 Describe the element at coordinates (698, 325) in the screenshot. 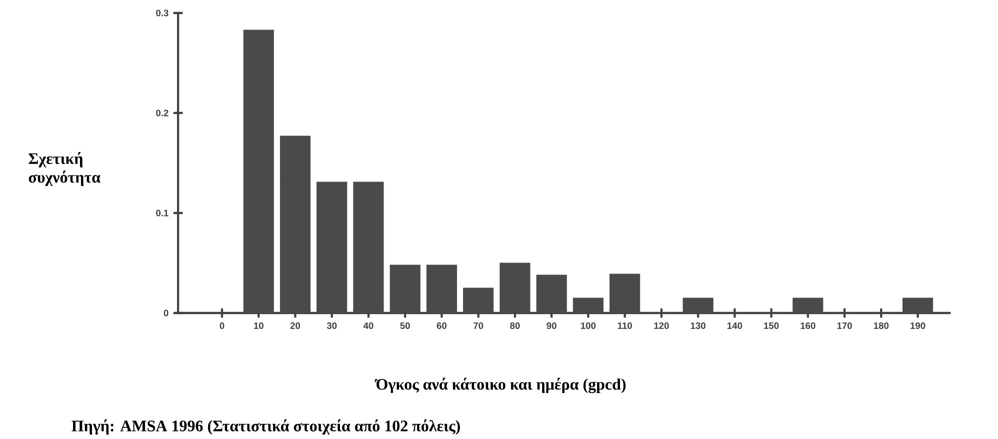

I see `x-tick-label: 130` at that location.